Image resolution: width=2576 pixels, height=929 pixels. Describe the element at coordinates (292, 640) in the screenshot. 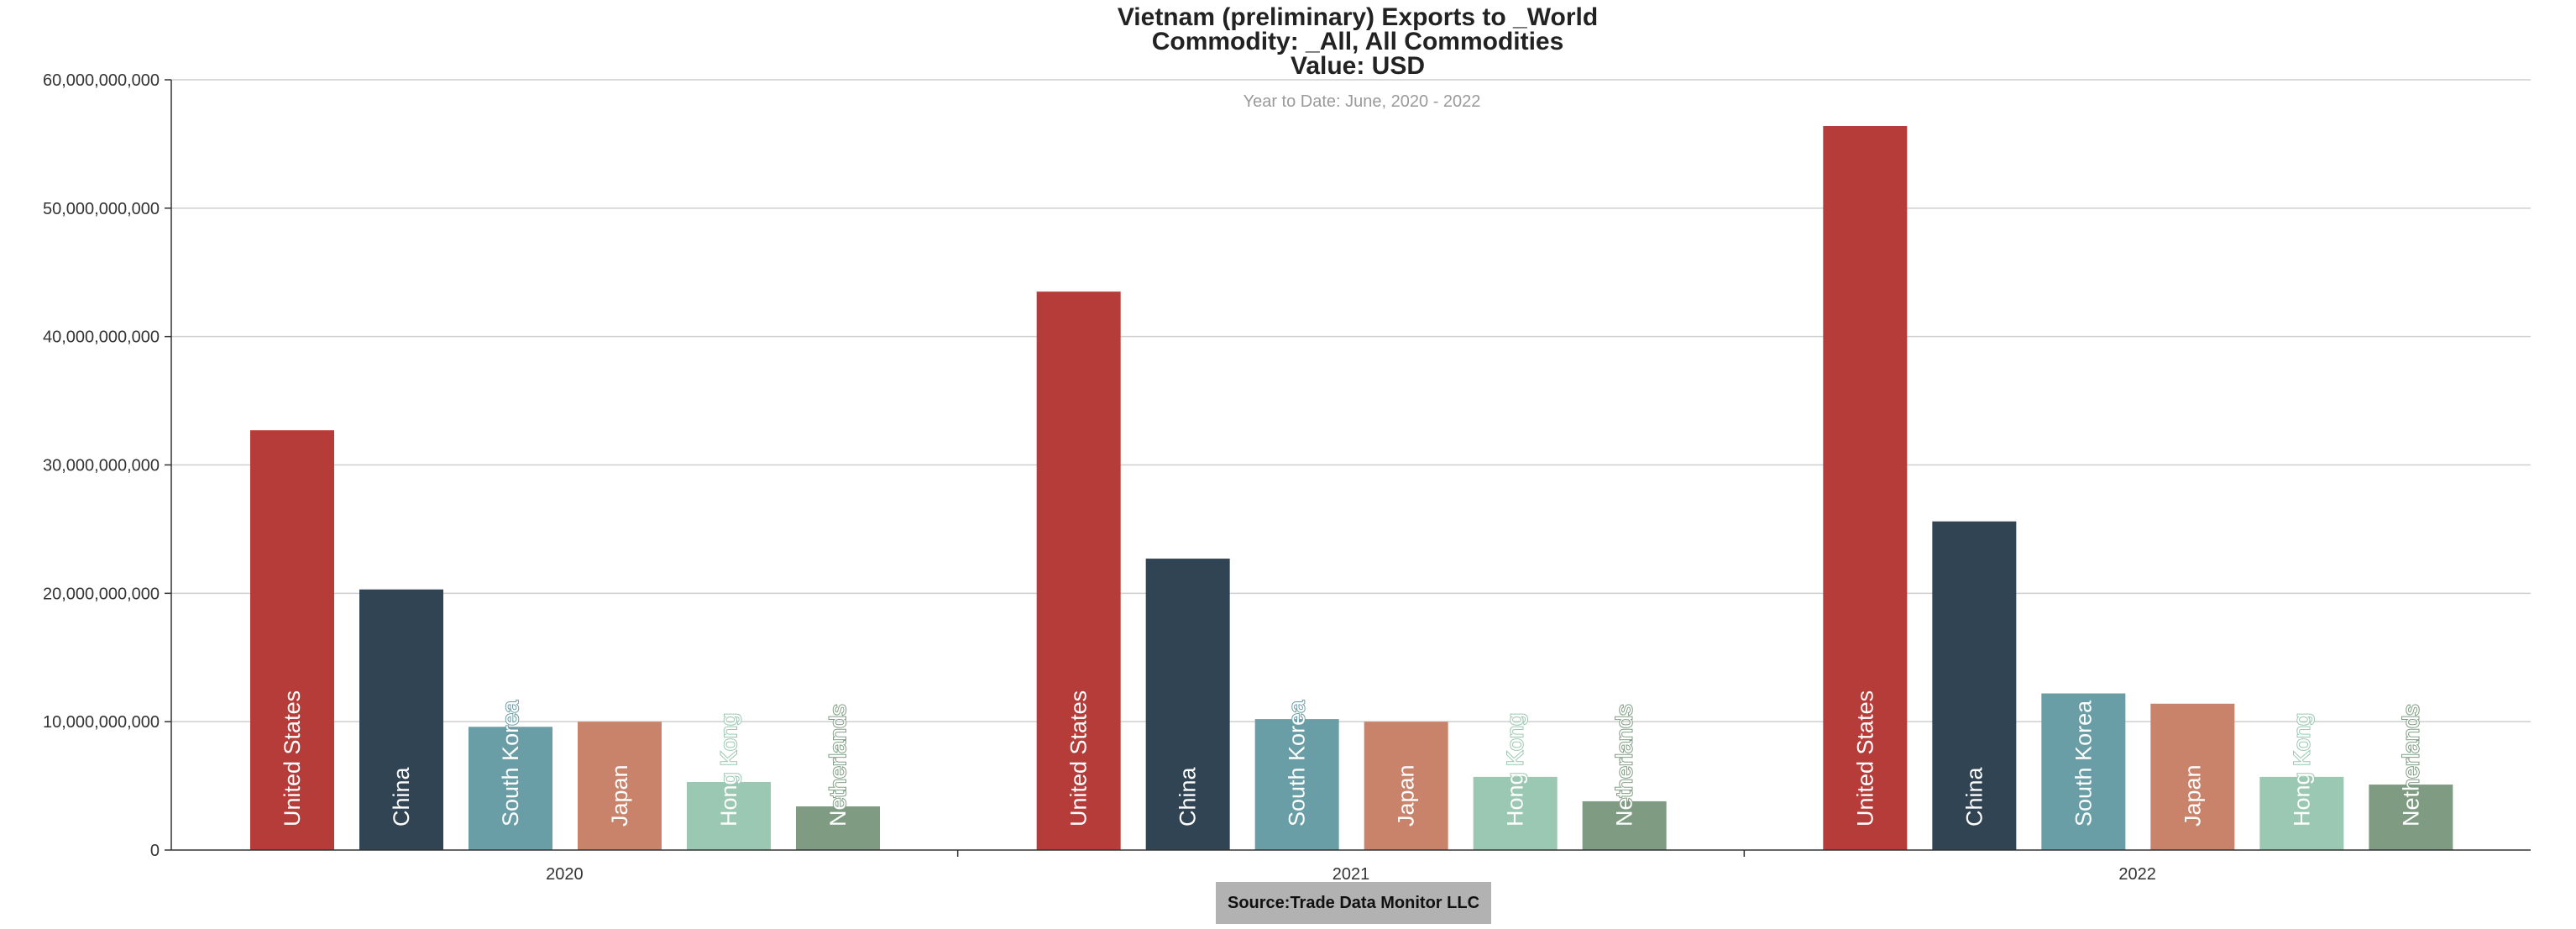

I see `bar-united-states-2020` at that location.